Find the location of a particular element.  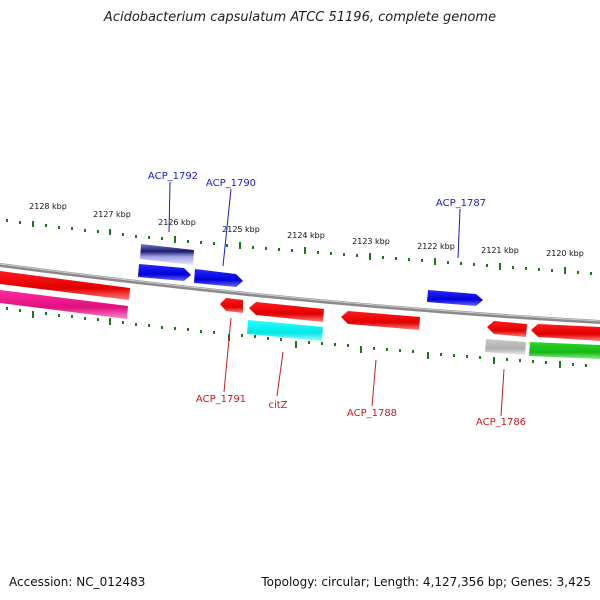

scale-label: 2123 kbp is located at coordinates (371, 241).